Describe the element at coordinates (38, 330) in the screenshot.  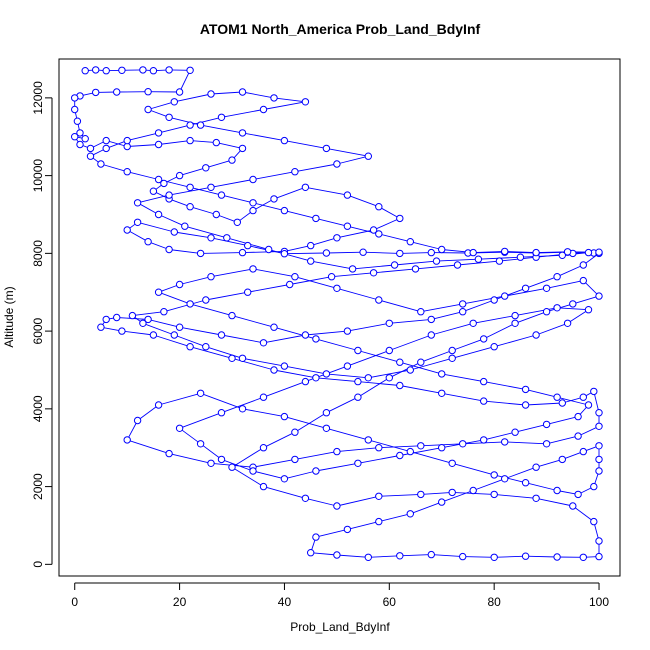
I see `y-tick-label: 6000` at that location.